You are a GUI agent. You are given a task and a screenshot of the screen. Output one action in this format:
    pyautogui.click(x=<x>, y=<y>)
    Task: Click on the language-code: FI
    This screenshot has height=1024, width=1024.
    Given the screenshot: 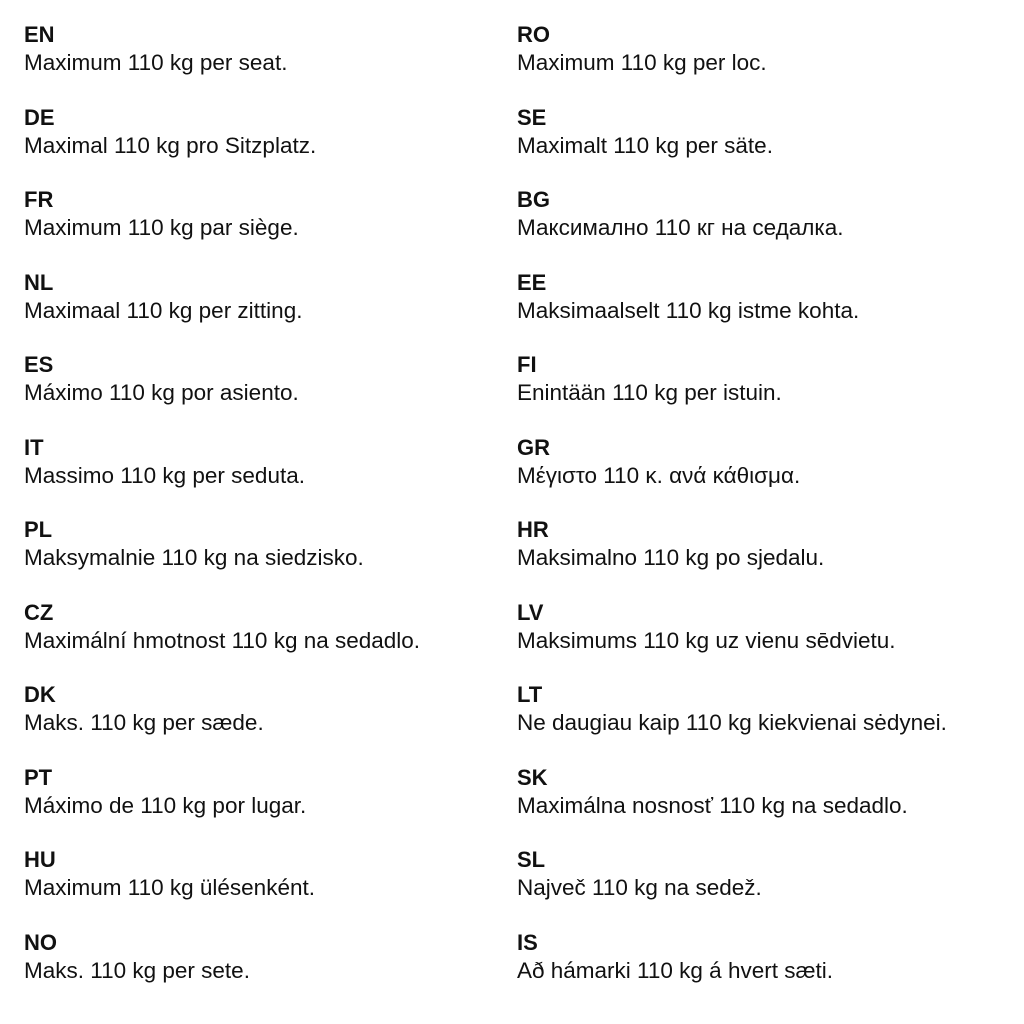 What is the action you would take?
    pyautogui.click(x=527, y=364)
    